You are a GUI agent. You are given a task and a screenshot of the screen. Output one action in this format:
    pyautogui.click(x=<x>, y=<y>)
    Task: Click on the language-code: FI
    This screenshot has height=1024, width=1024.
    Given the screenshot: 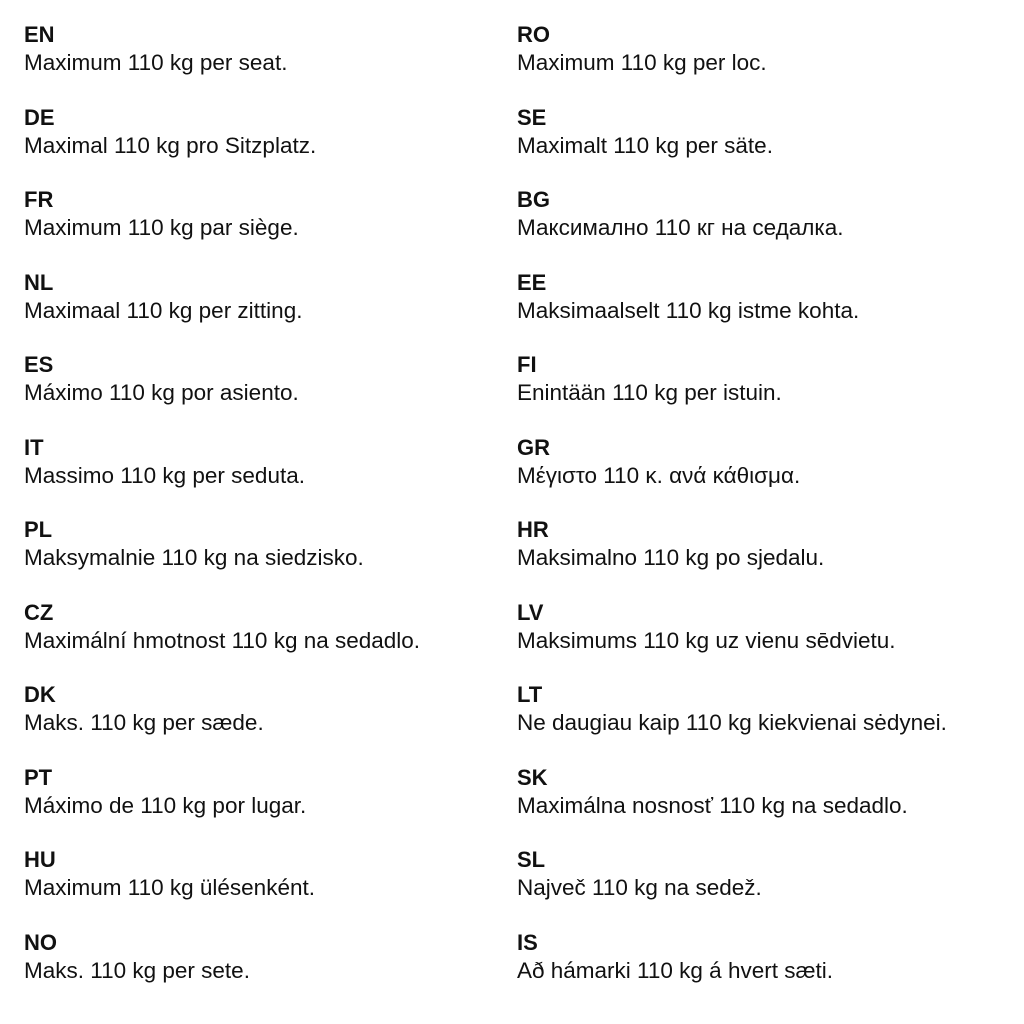 What is the action you would take?
    pyautogui.click(x=527, y=364)
    